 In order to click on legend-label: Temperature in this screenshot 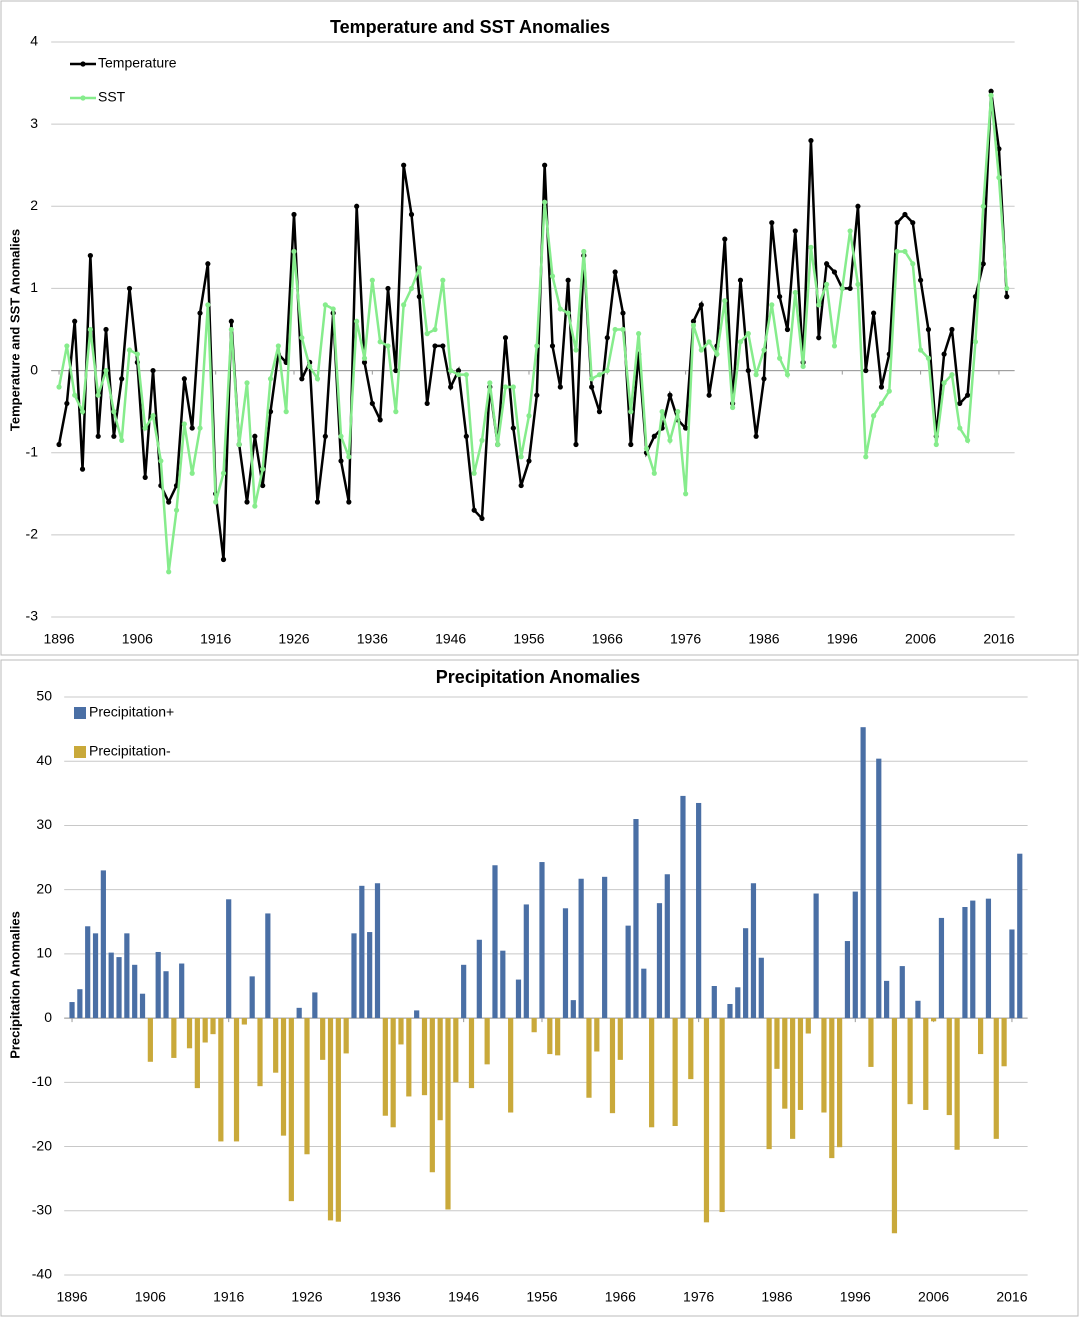, I will do `click(137, 63)`.